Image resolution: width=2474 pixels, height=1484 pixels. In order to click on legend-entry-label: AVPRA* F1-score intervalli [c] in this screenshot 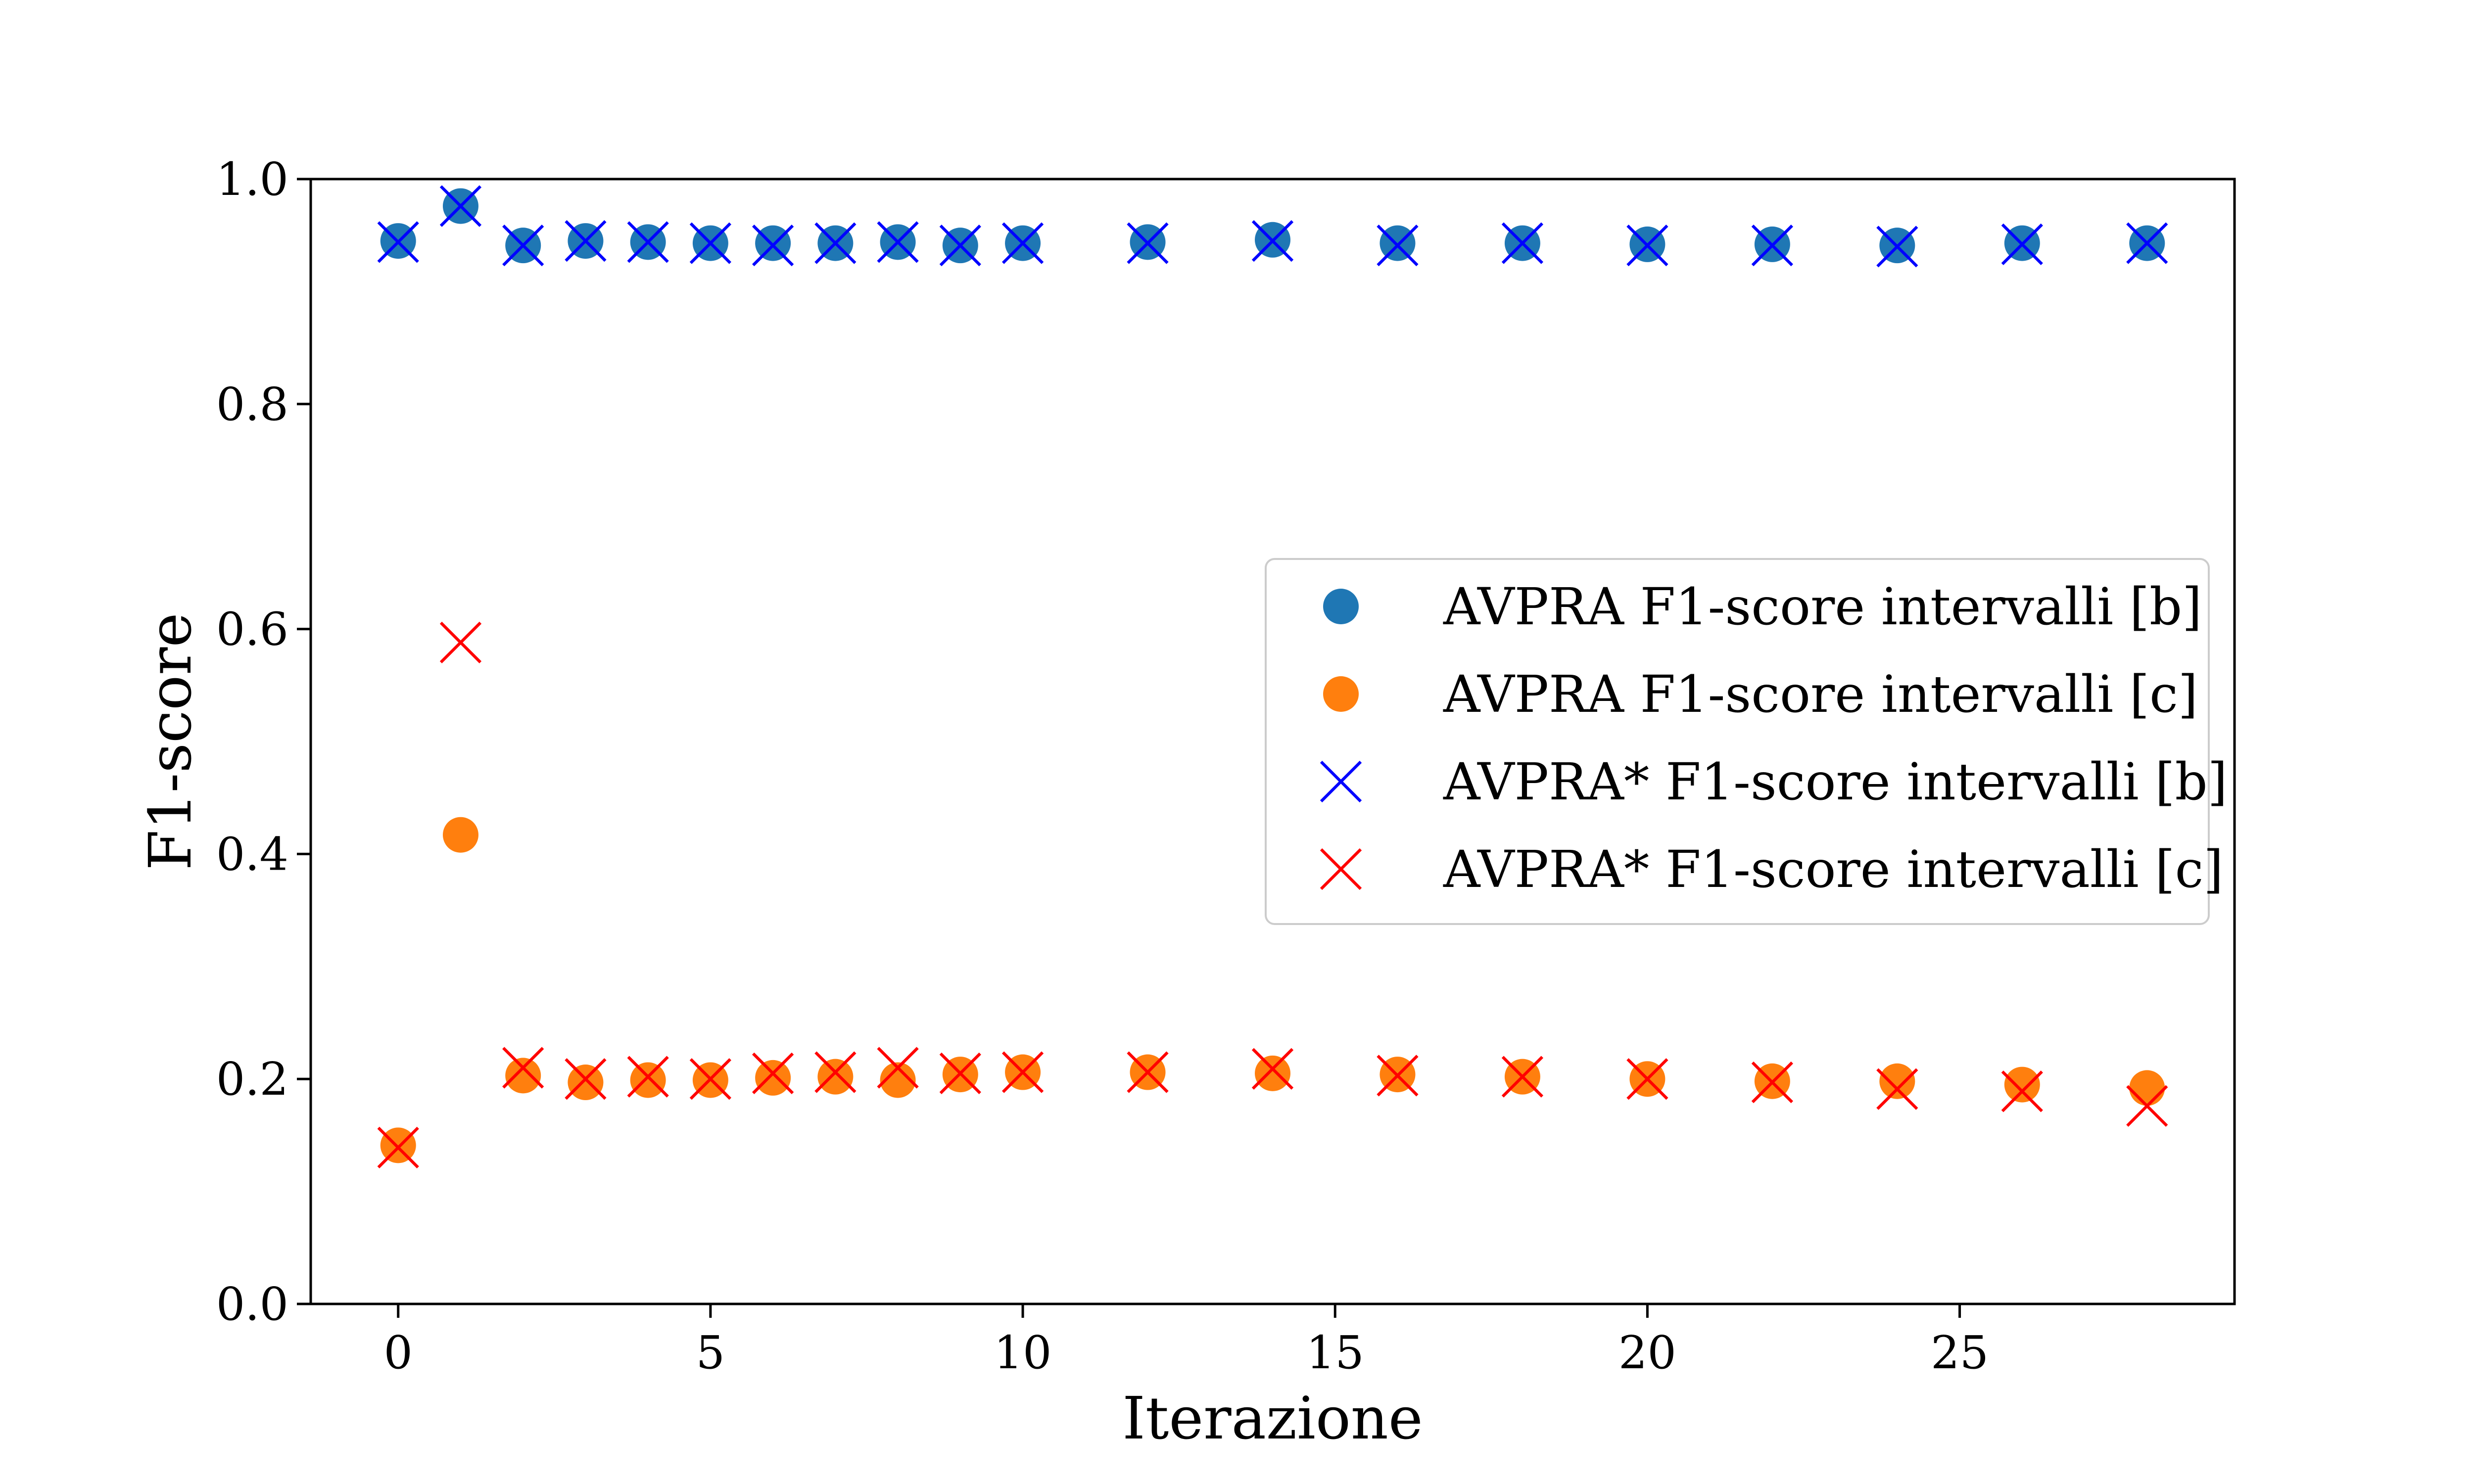, I will do `click(1833, 869)`.